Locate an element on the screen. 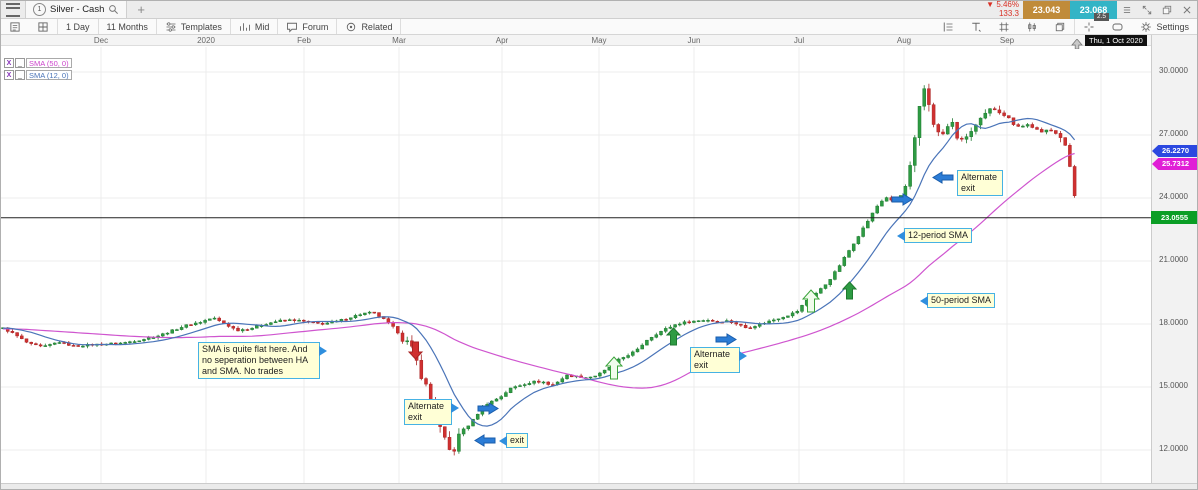  tab-title: Silver - Cash is located at coordinates (77, 9).